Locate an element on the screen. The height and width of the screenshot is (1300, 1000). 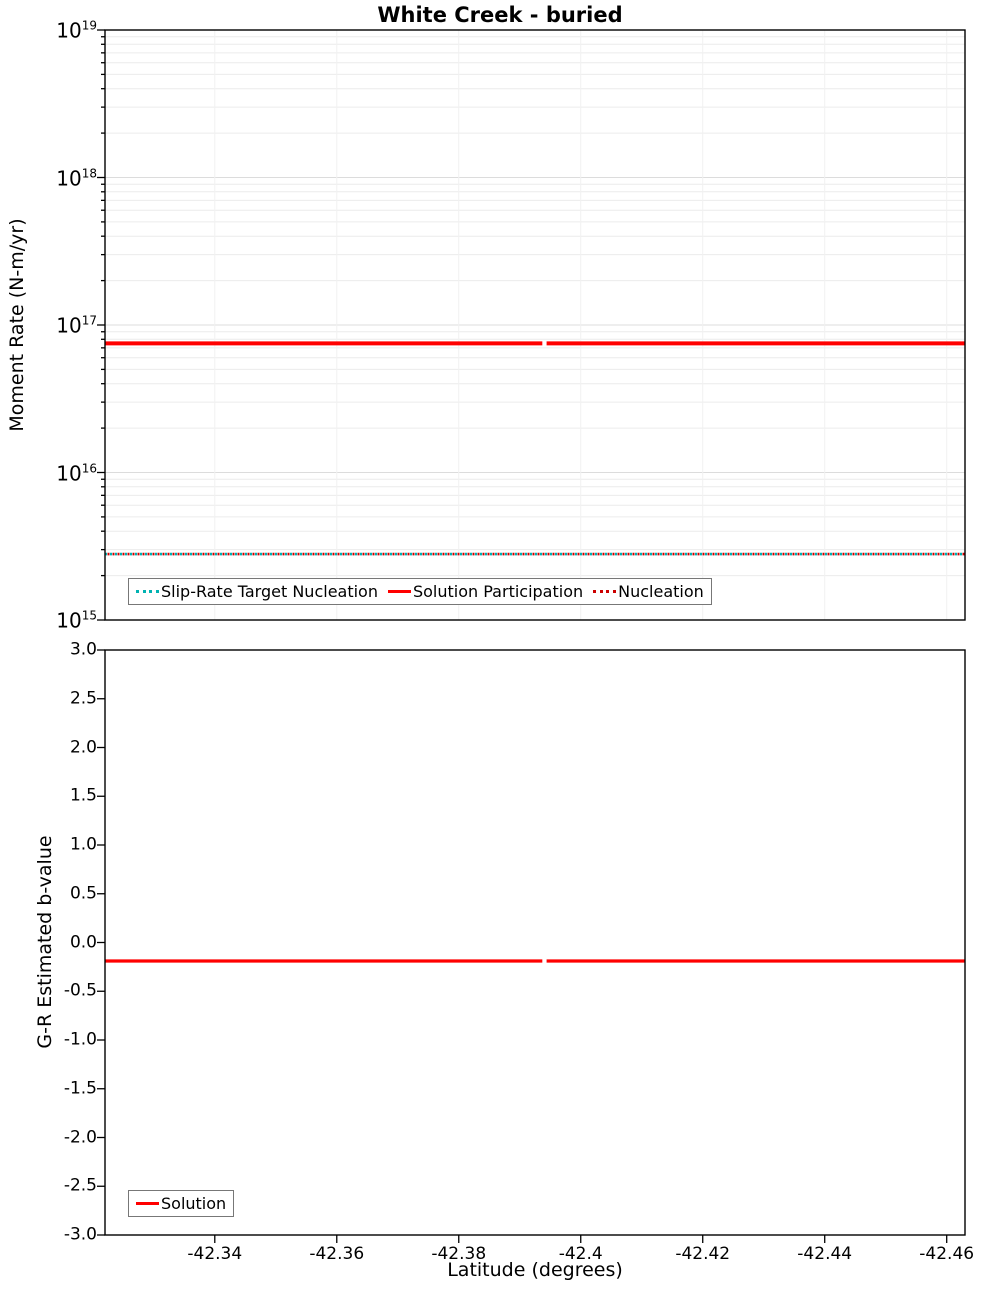
legend-item: Solution is located at coordinates (181, 1203).